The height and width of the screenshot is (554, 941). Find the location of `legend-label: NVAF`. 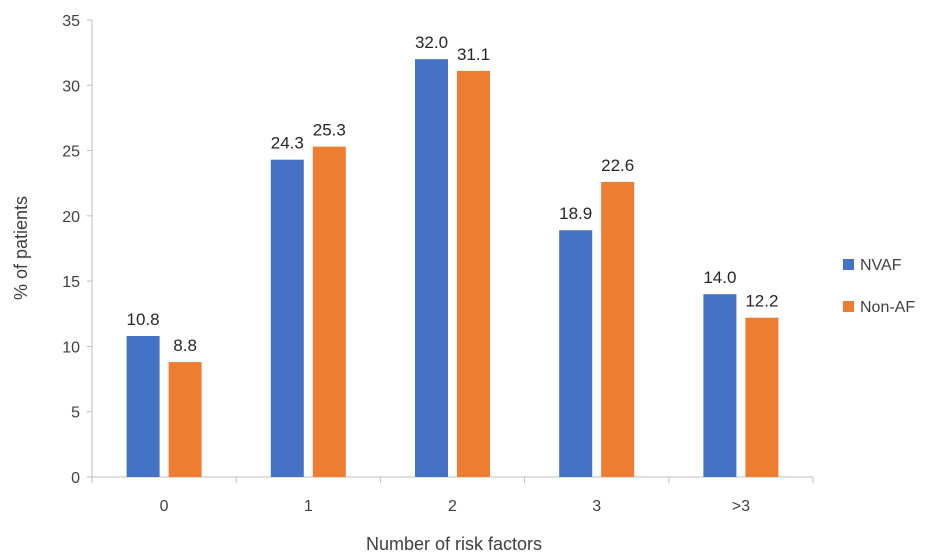

legend-label: NVAF is located at coordinates (881, 265).